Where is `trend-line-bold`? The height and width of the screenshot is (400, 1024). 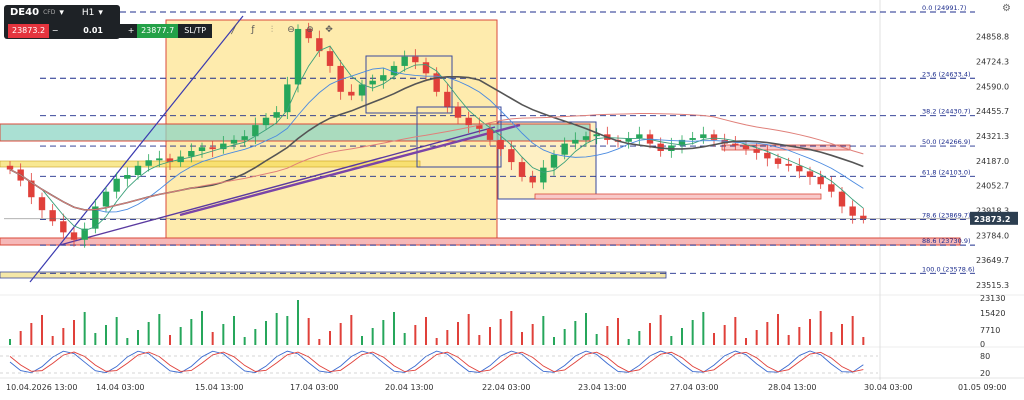 trend-line-bold is located at coordinates (350, 170).